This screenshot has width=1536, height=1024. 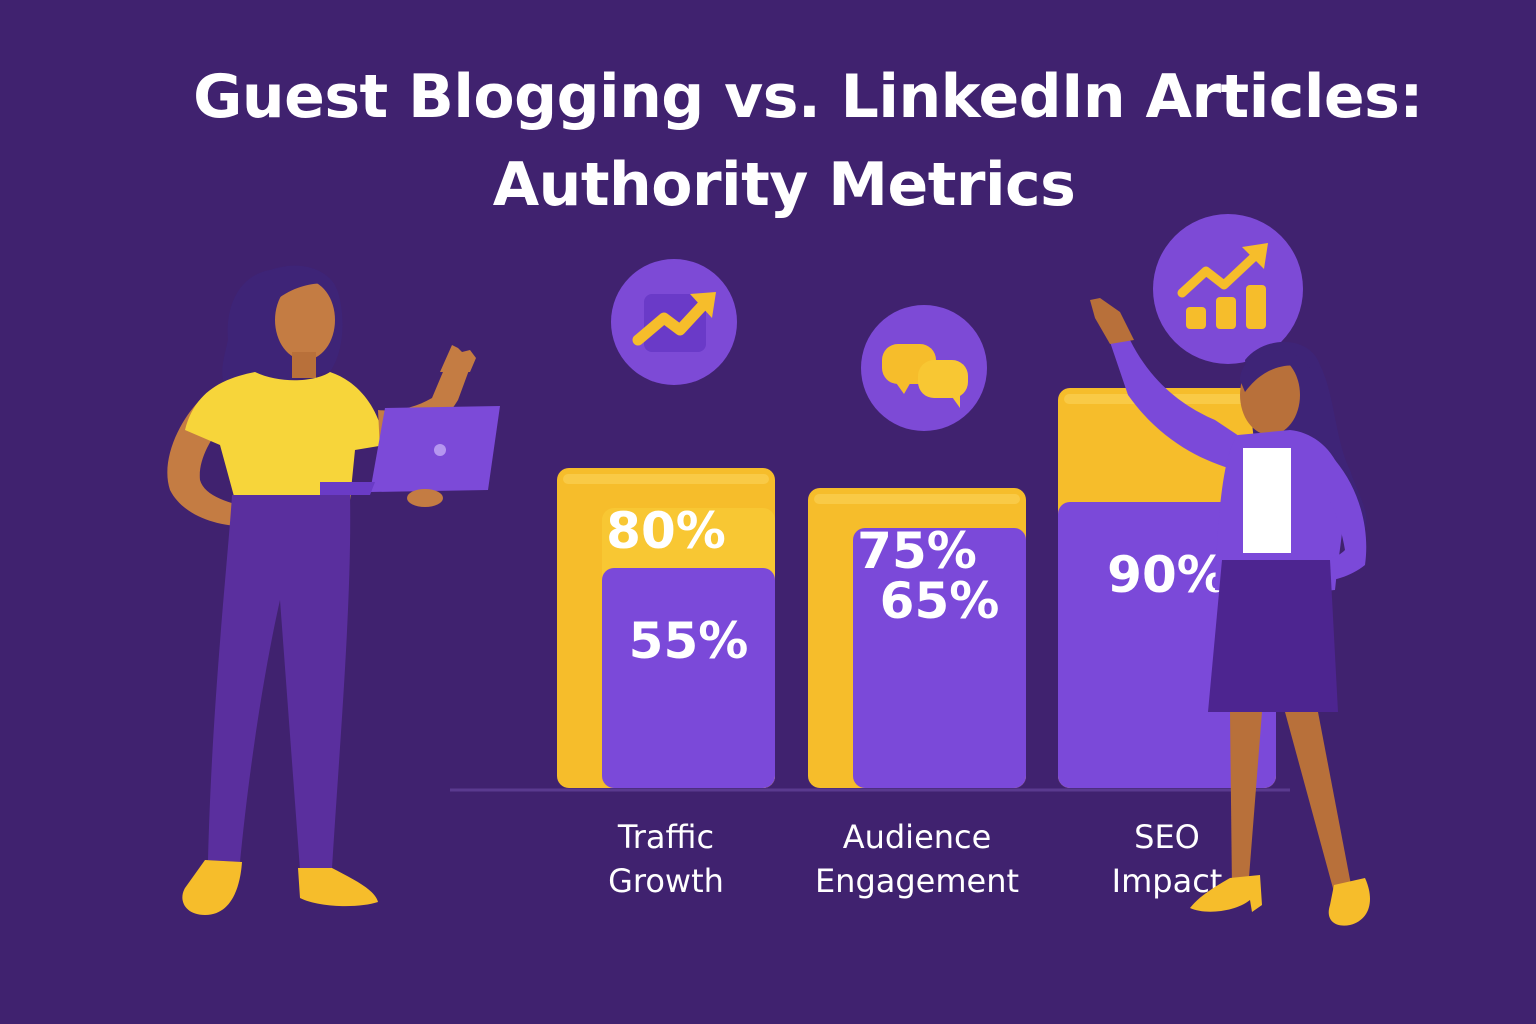 What do you see at coordinates (212, 887) in the screenshot?
I see `left-woman-shoe-left` at bounding box center [212, 887].